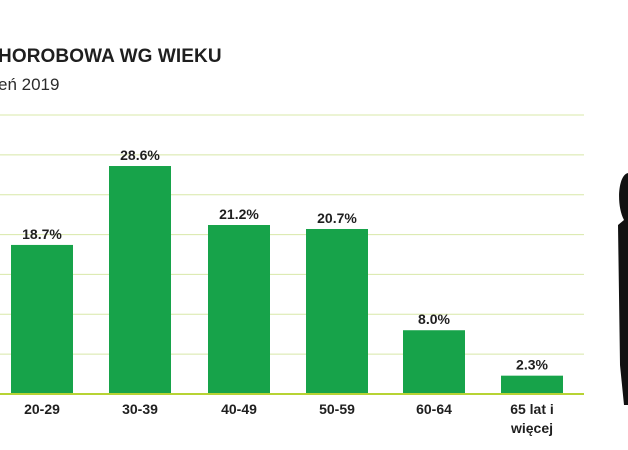 This screenshot has height=450, width=628. Describe the element at coordinates (434, 409) in the screenshot. I see `x-tick-label: 60-64` at that location.